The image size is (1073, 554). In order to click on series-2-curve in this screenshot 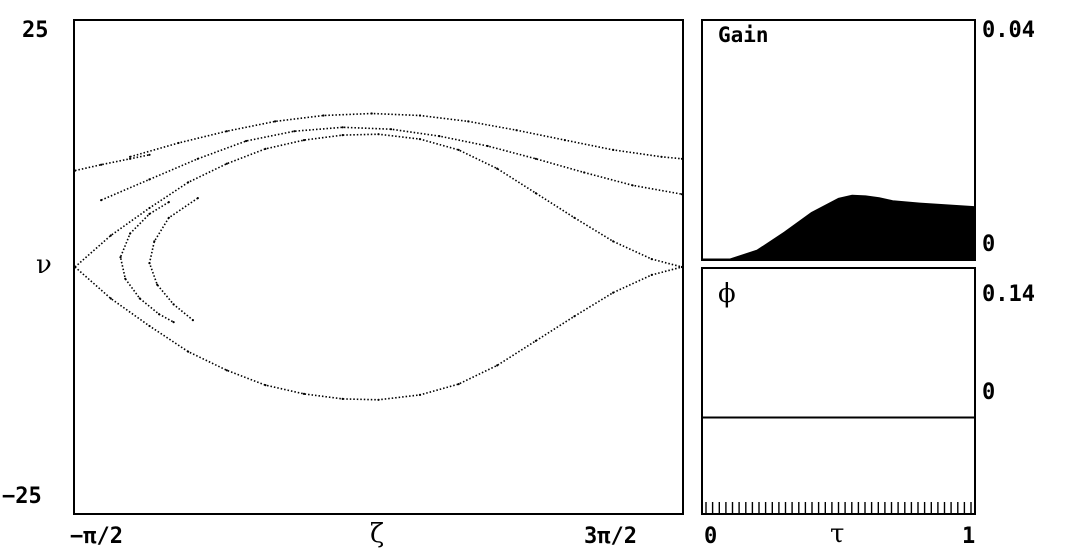, I will do `click(391, 163)`.